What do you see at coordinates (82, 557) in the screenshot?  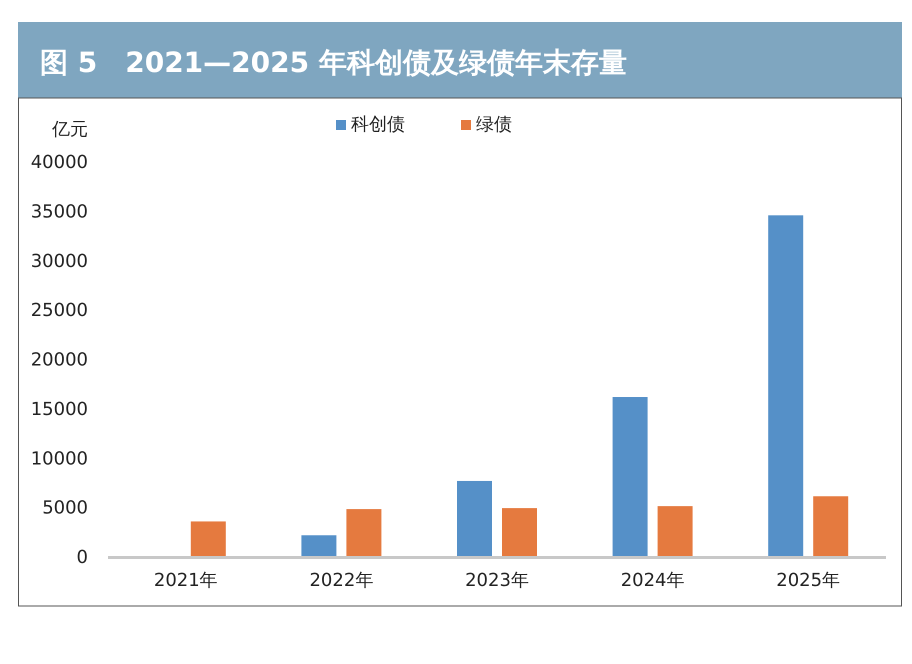 I see `y-tick-label: 0` at bounding box center [82, 557].